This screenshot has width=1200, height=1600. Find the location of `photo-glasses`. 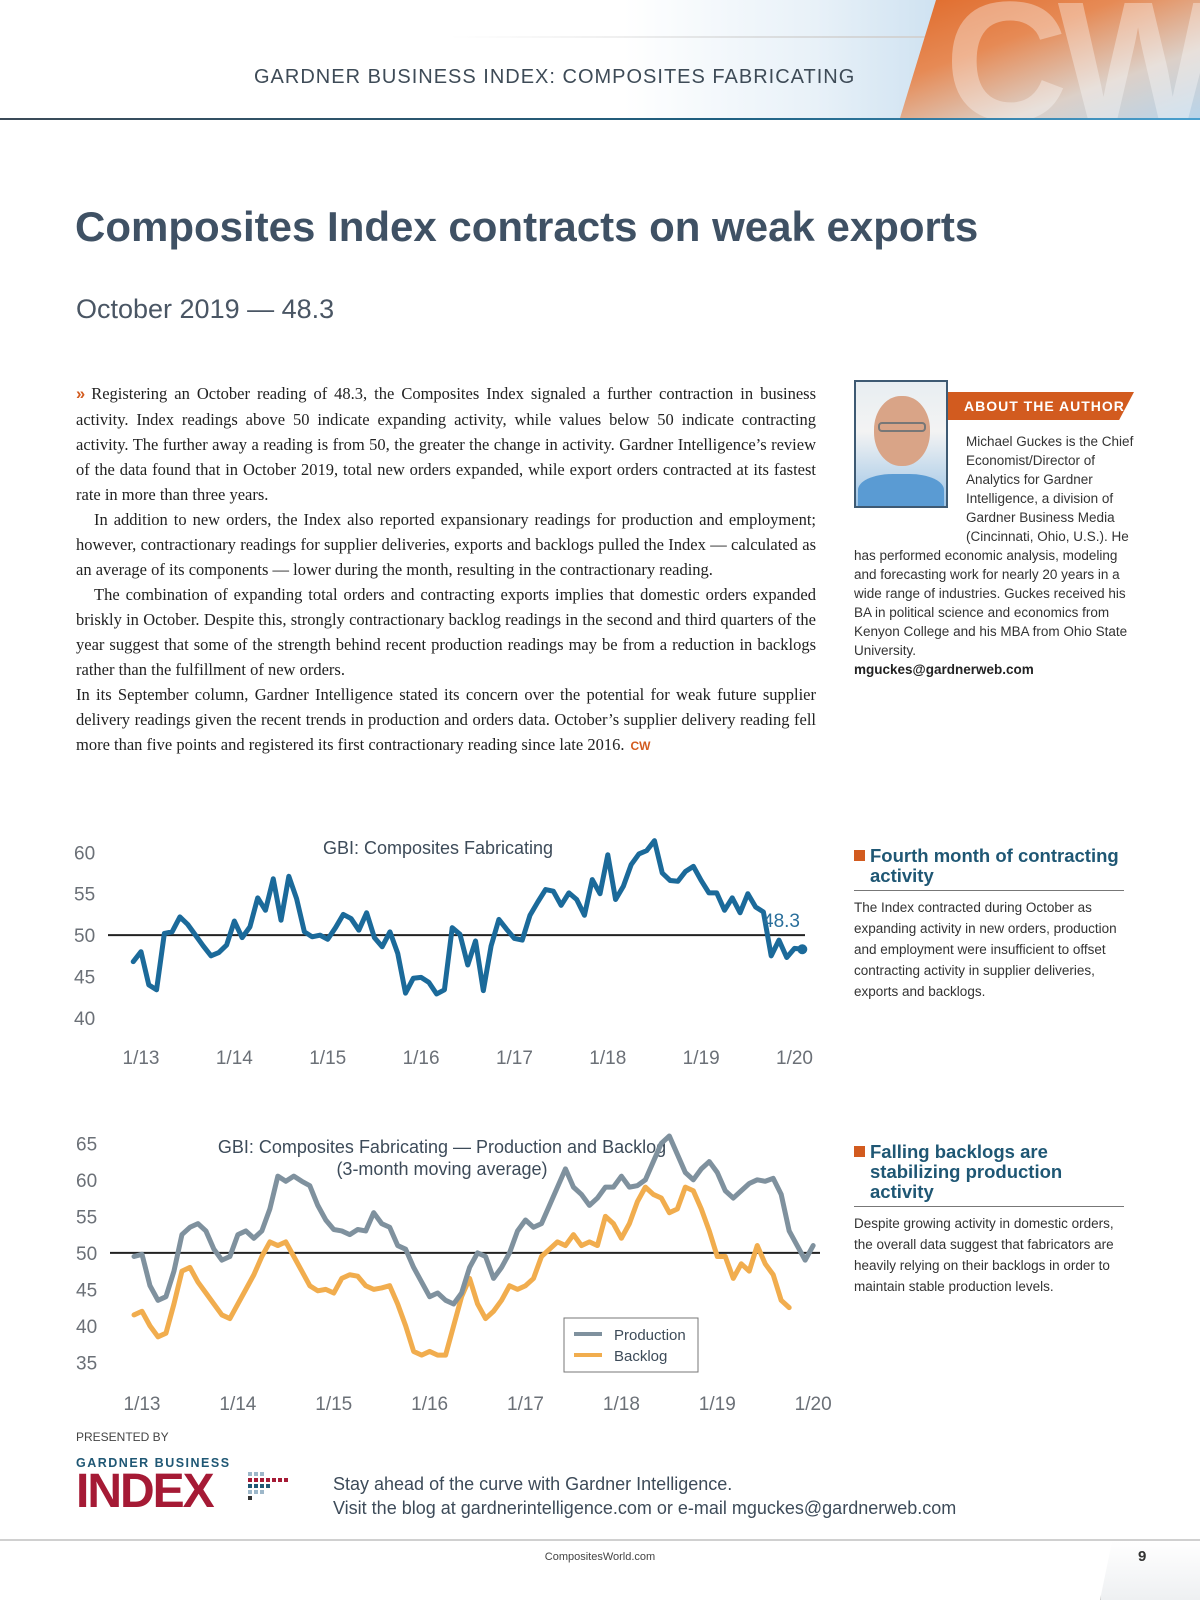

photo-glasses is located at coordinates (902, 427).